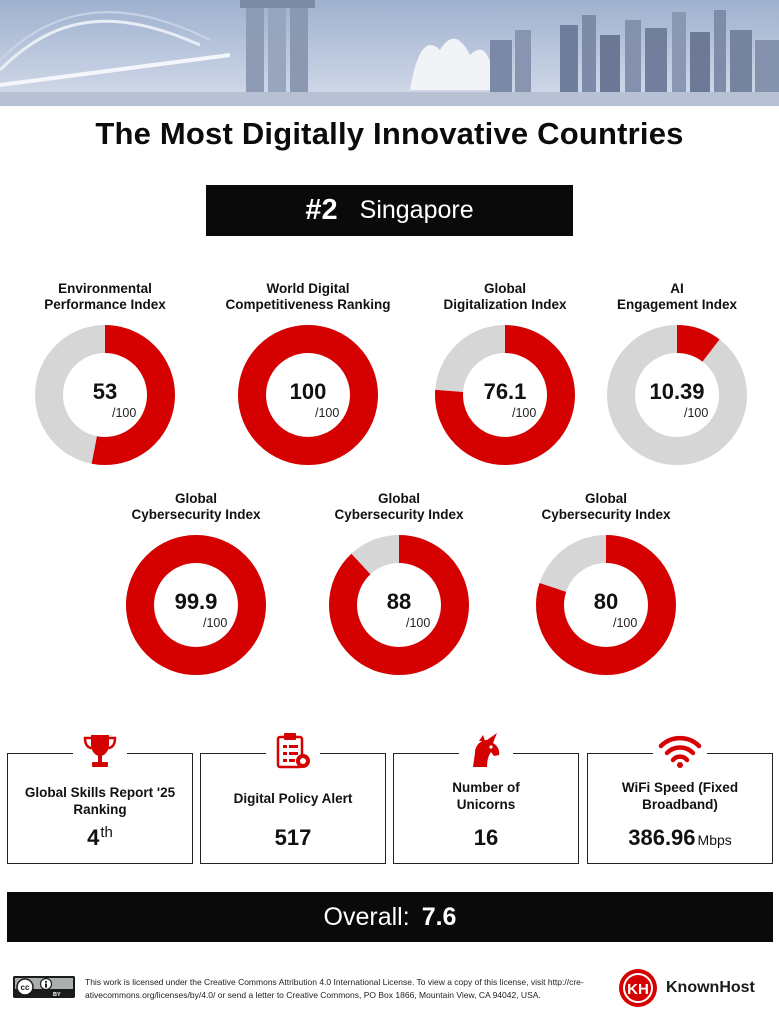  I want to click on stat-label: WiFi Speed (Fixed Broadband), so click(680, 796).